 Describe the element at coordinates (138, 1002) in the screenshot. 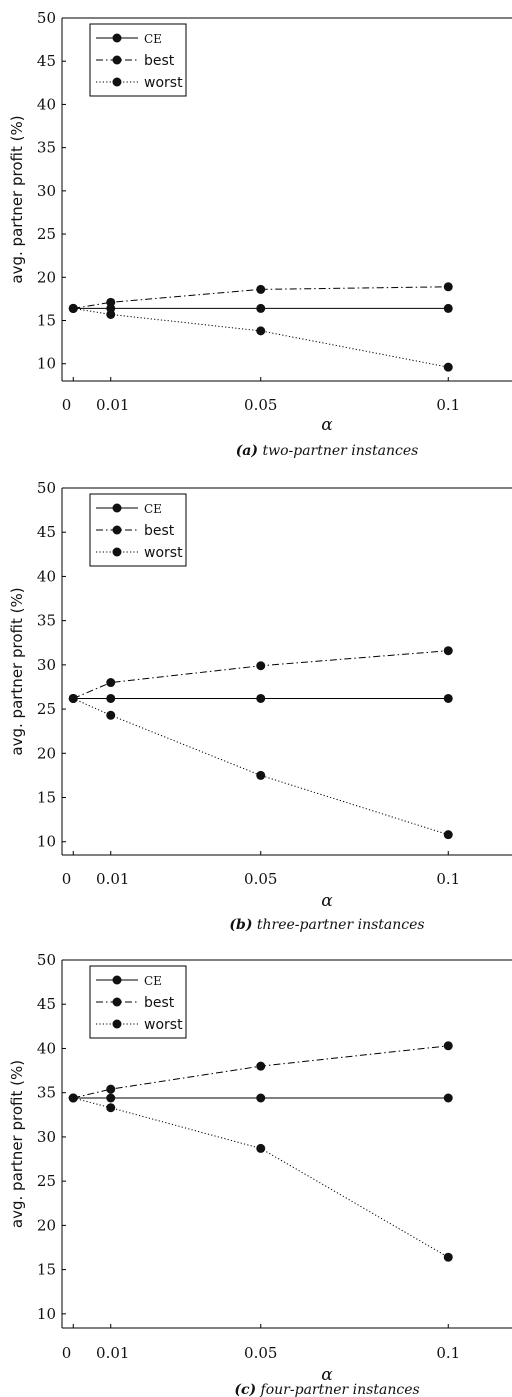

I see `legend-box` at that location.